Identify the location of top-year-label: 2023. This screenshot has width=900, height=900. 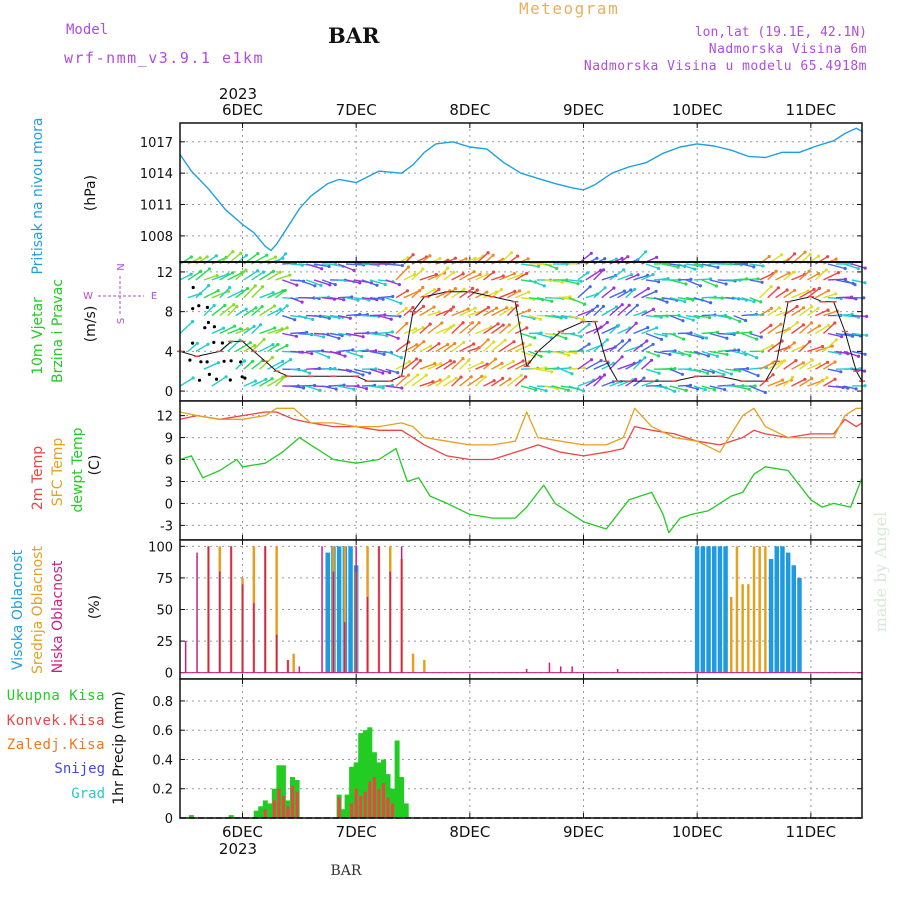
(238, 94).